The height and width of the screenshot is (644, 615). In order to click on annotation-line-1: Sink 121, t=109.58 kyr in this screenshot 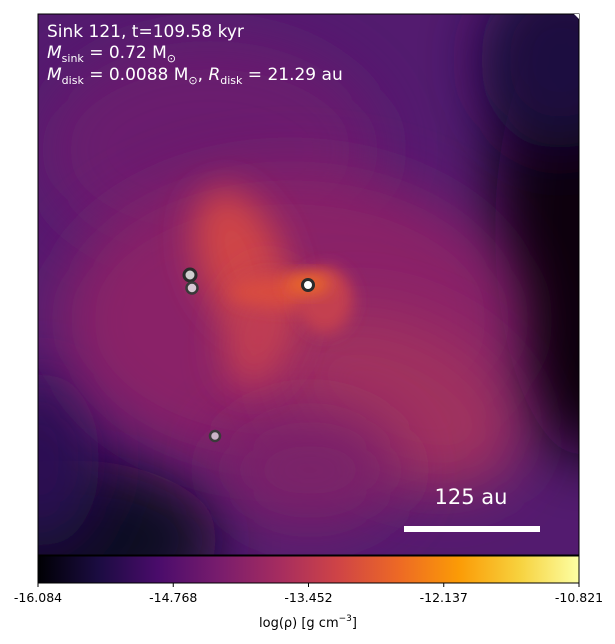, I will do `click(145, 32)`.